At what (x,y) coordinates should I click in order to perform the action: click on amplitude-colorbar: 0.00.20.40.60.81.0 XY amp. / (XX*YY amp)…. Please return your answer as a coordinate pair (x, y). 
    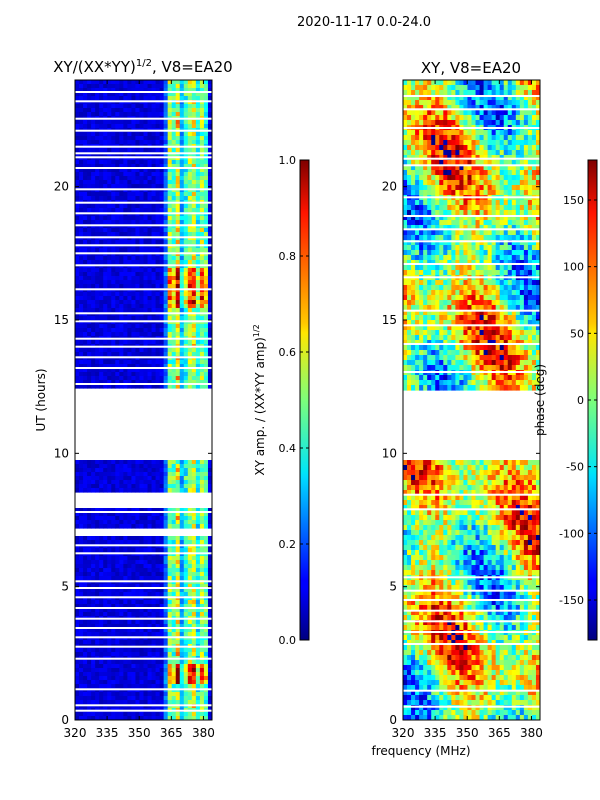
    Looking at the image, I should click on (281, 400).